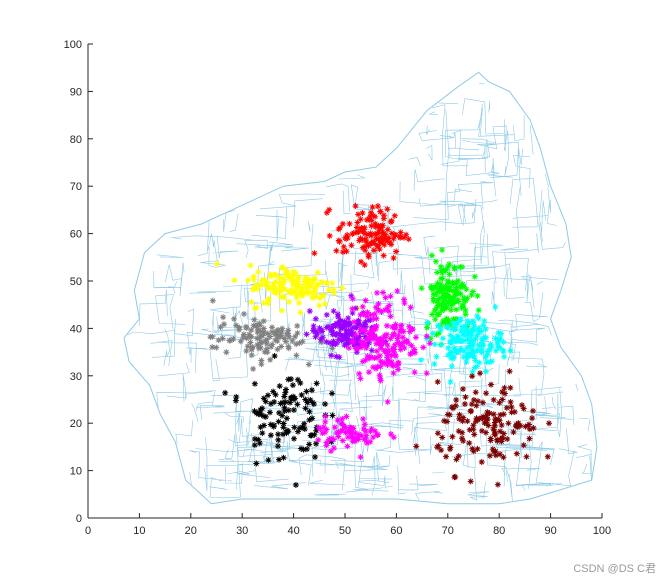 The image size is (670, 584). What do you see at coordinates (448, 531) in the screenshot?
I see `x-tick-label: 70` at bounding box center [448, 531].